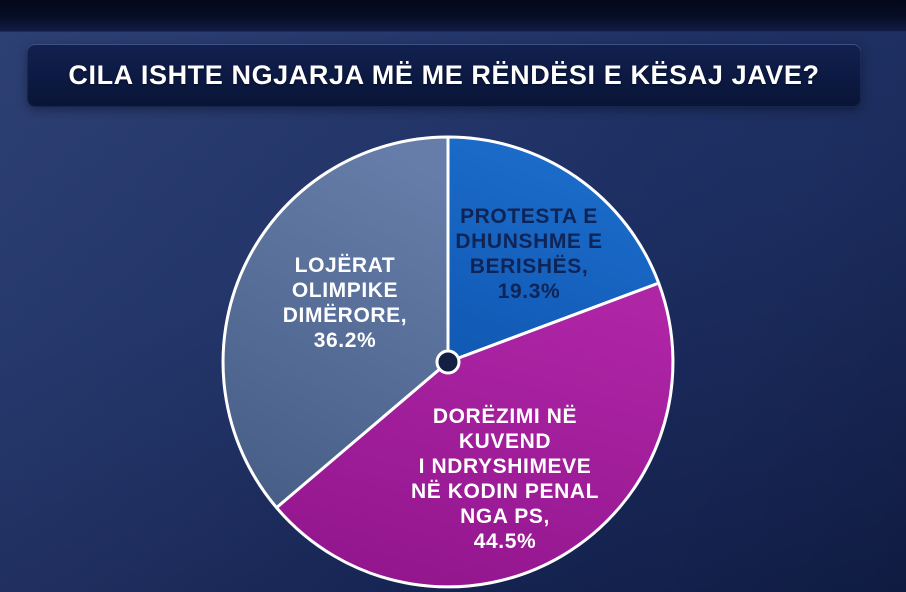  Describe the element at coordinates (345, 303) in the screenshot. I see `pie-slice-label-3: LOJËRAT OLIMPIKE DIMËRORE, 36.2%` at that location.